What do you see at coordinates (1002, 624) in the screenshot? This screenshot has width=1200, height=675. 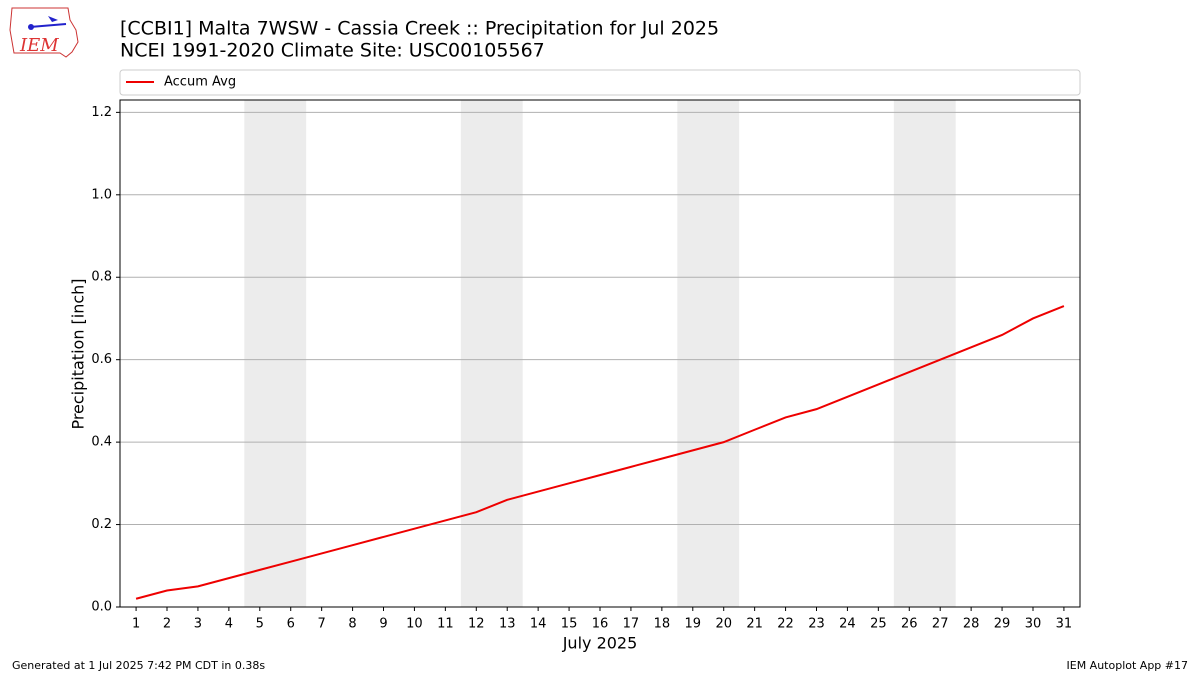 I see `x-tick-label: 29` at bounding box center [1002, 624].